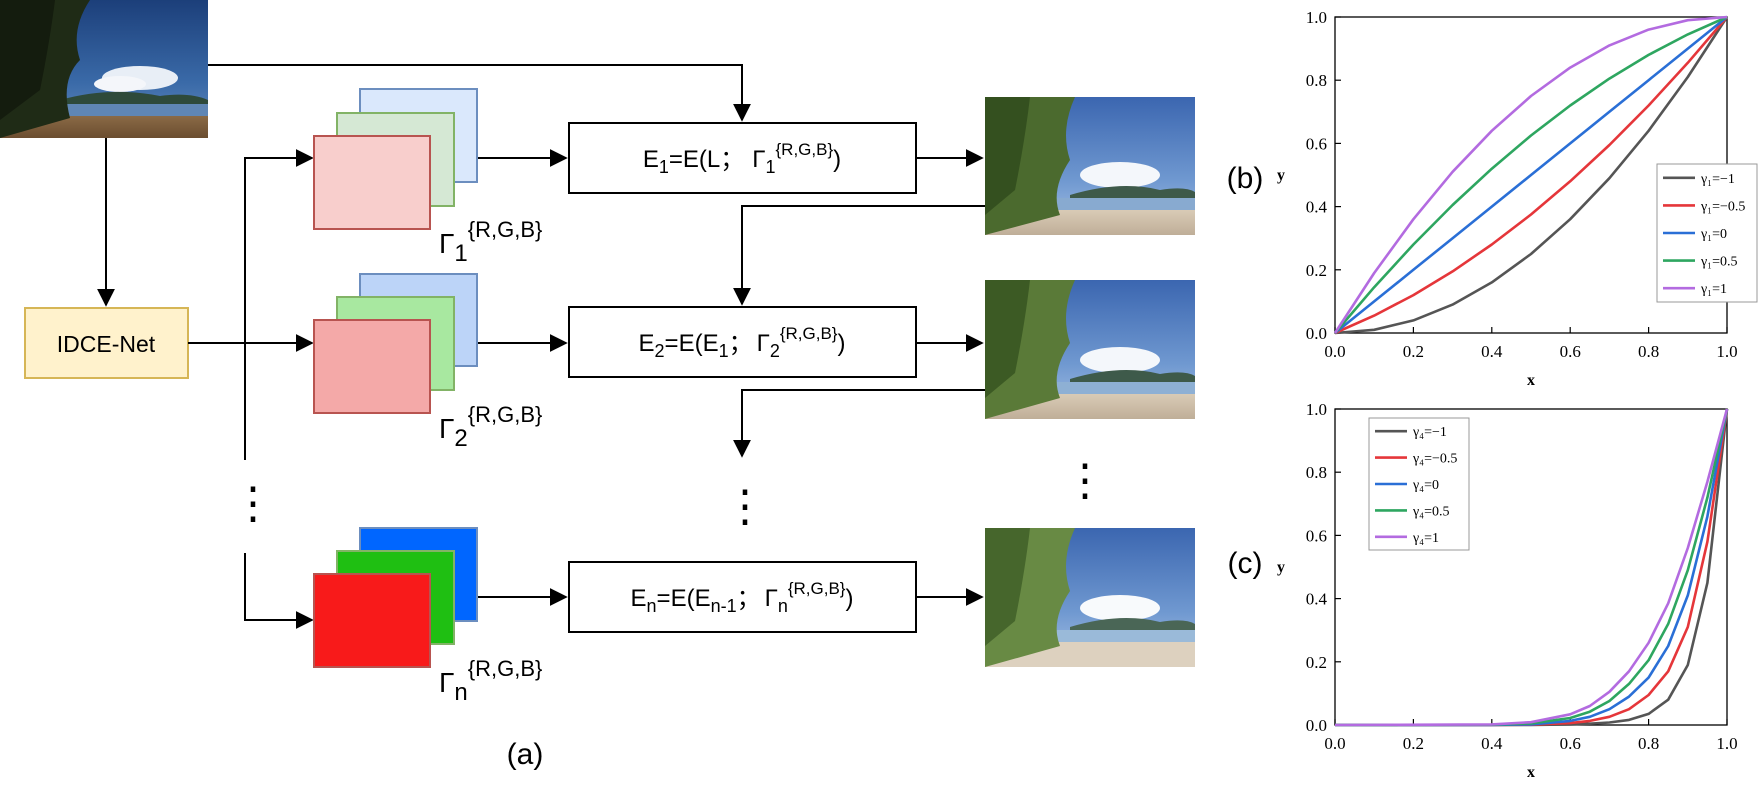 This screenshot has width=1763, height=789. Describe the element at coordinates (1492, 351) in the screenshot. I see `chart-b-xtick-label: 0.4` at that location.